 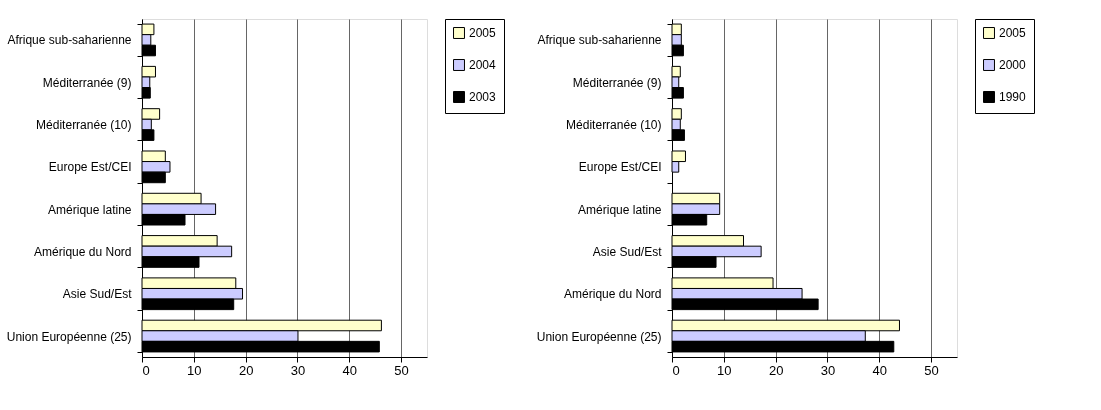 I want to click on legend-label: 2004, so click(x=483, y=65).